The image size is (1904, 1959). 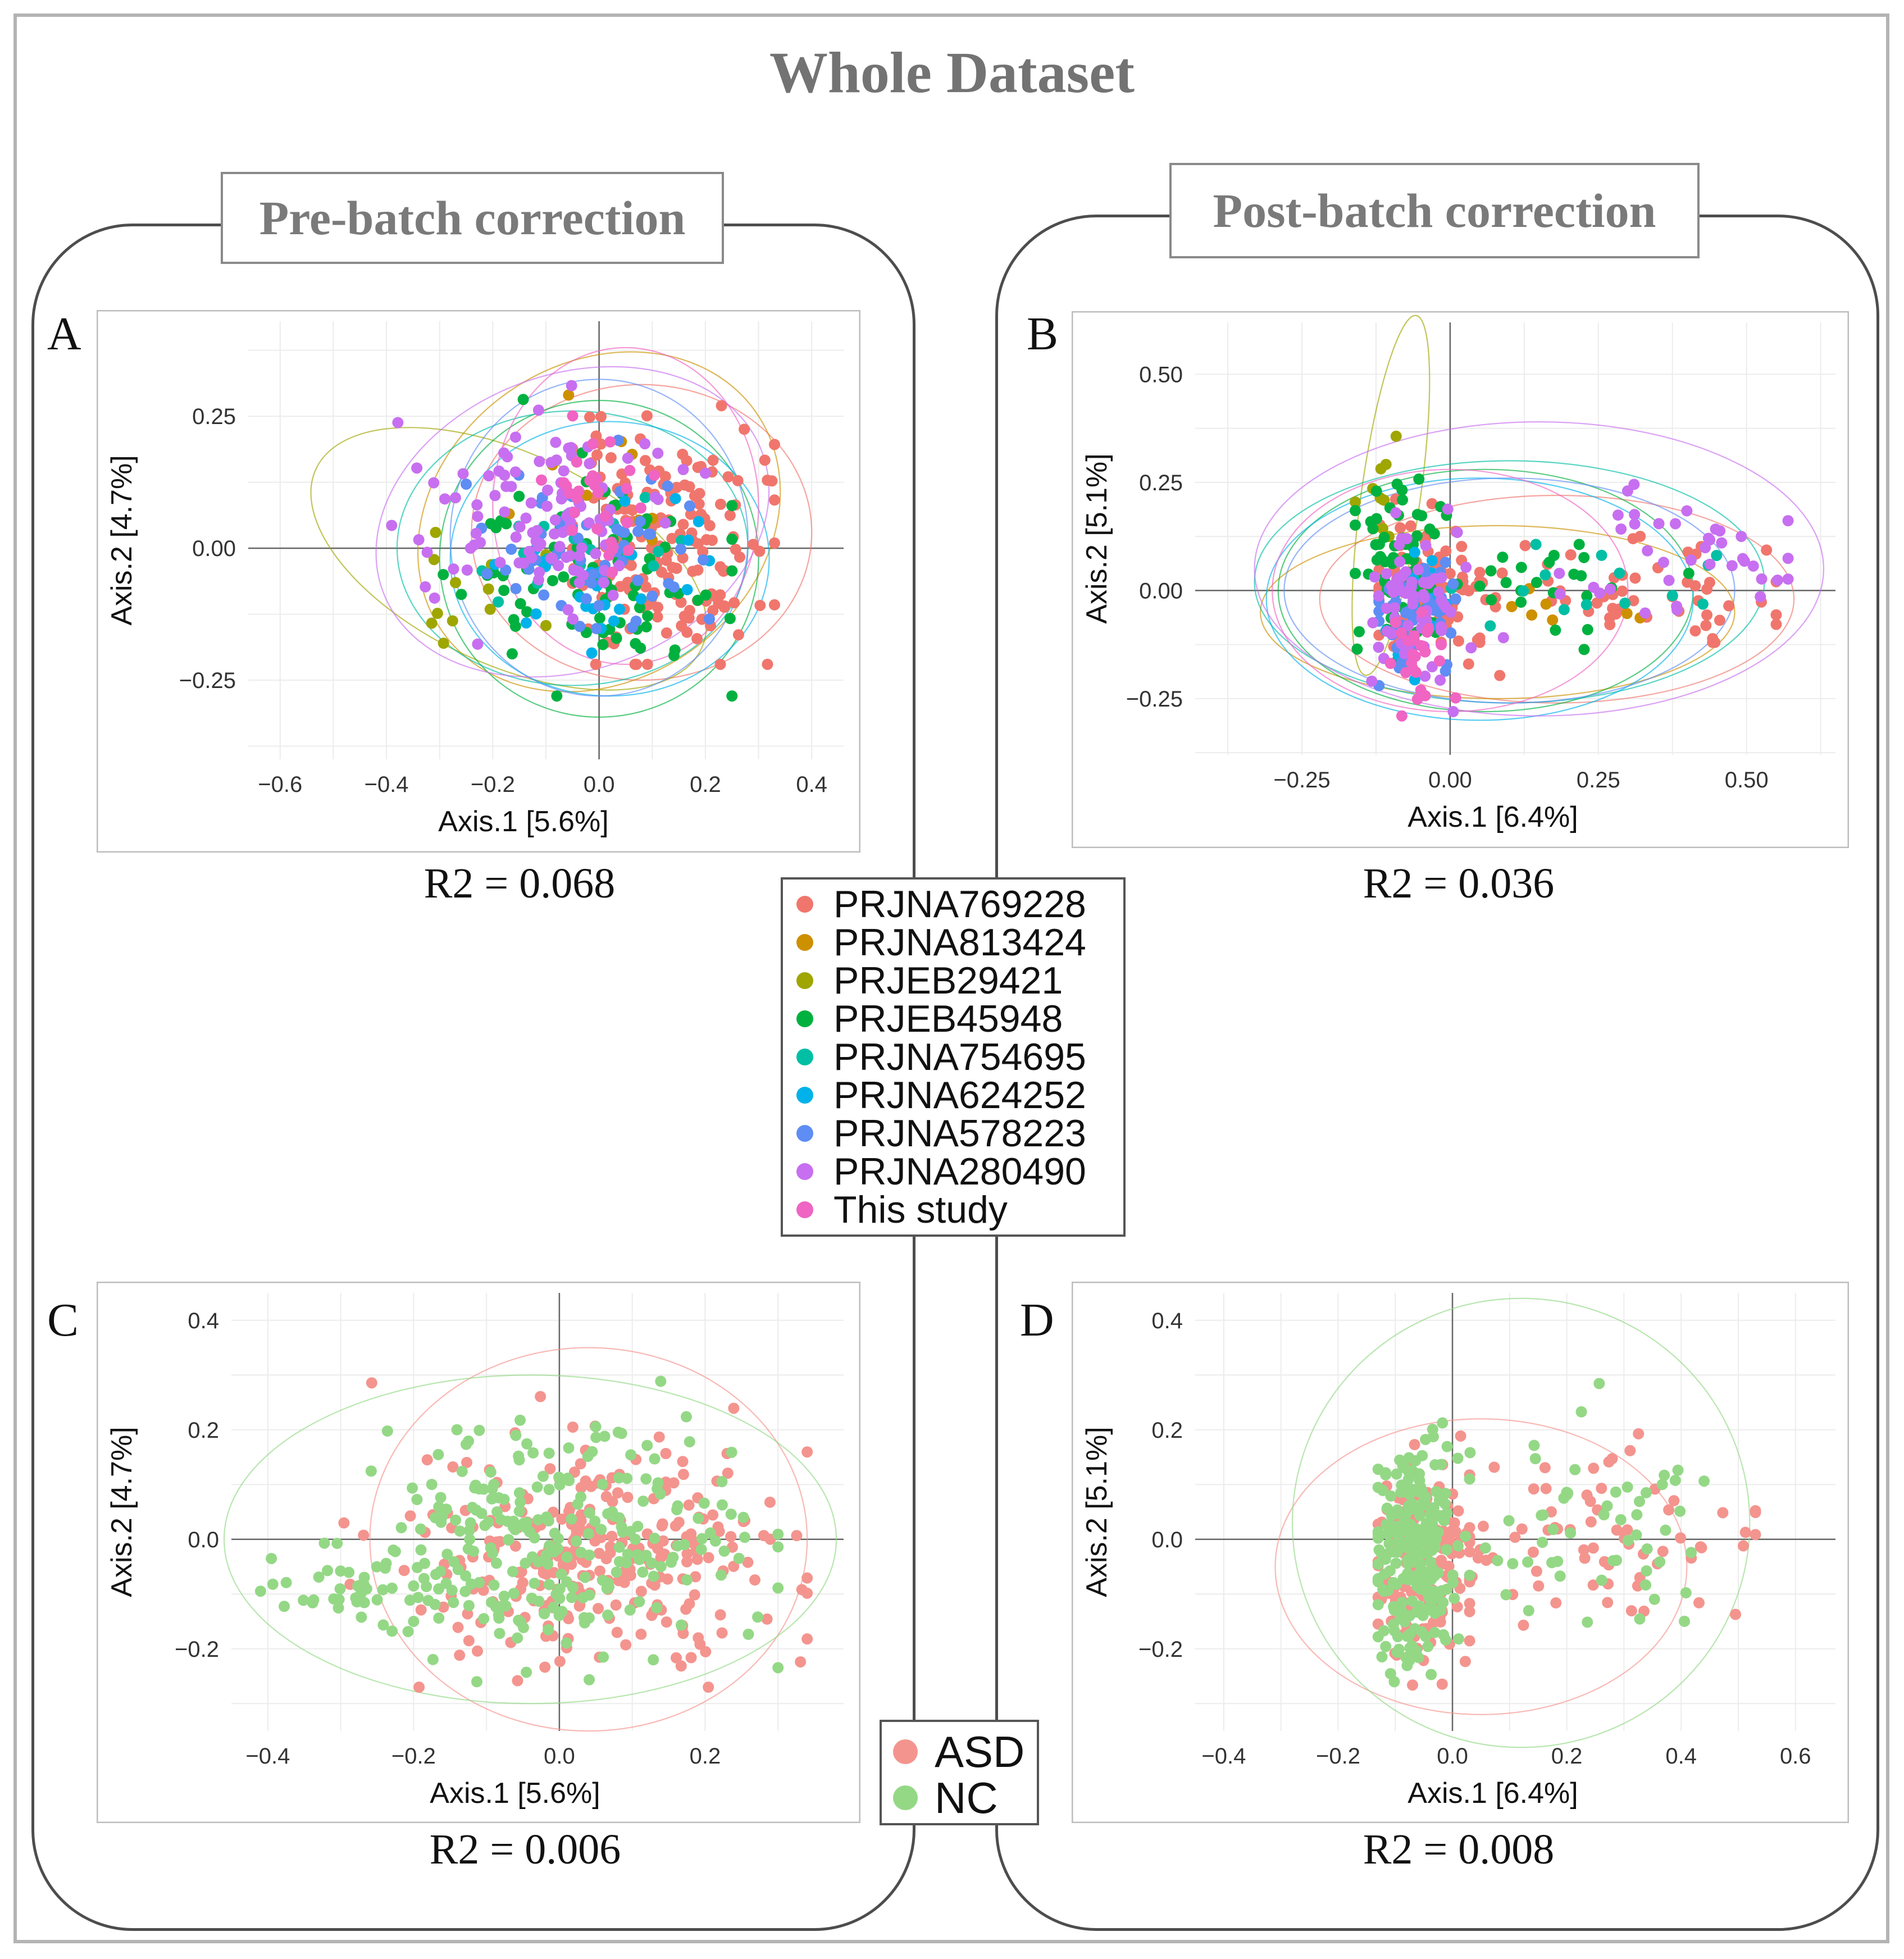 I want to click on point-prjna813424, so click(x=1627, y=613).